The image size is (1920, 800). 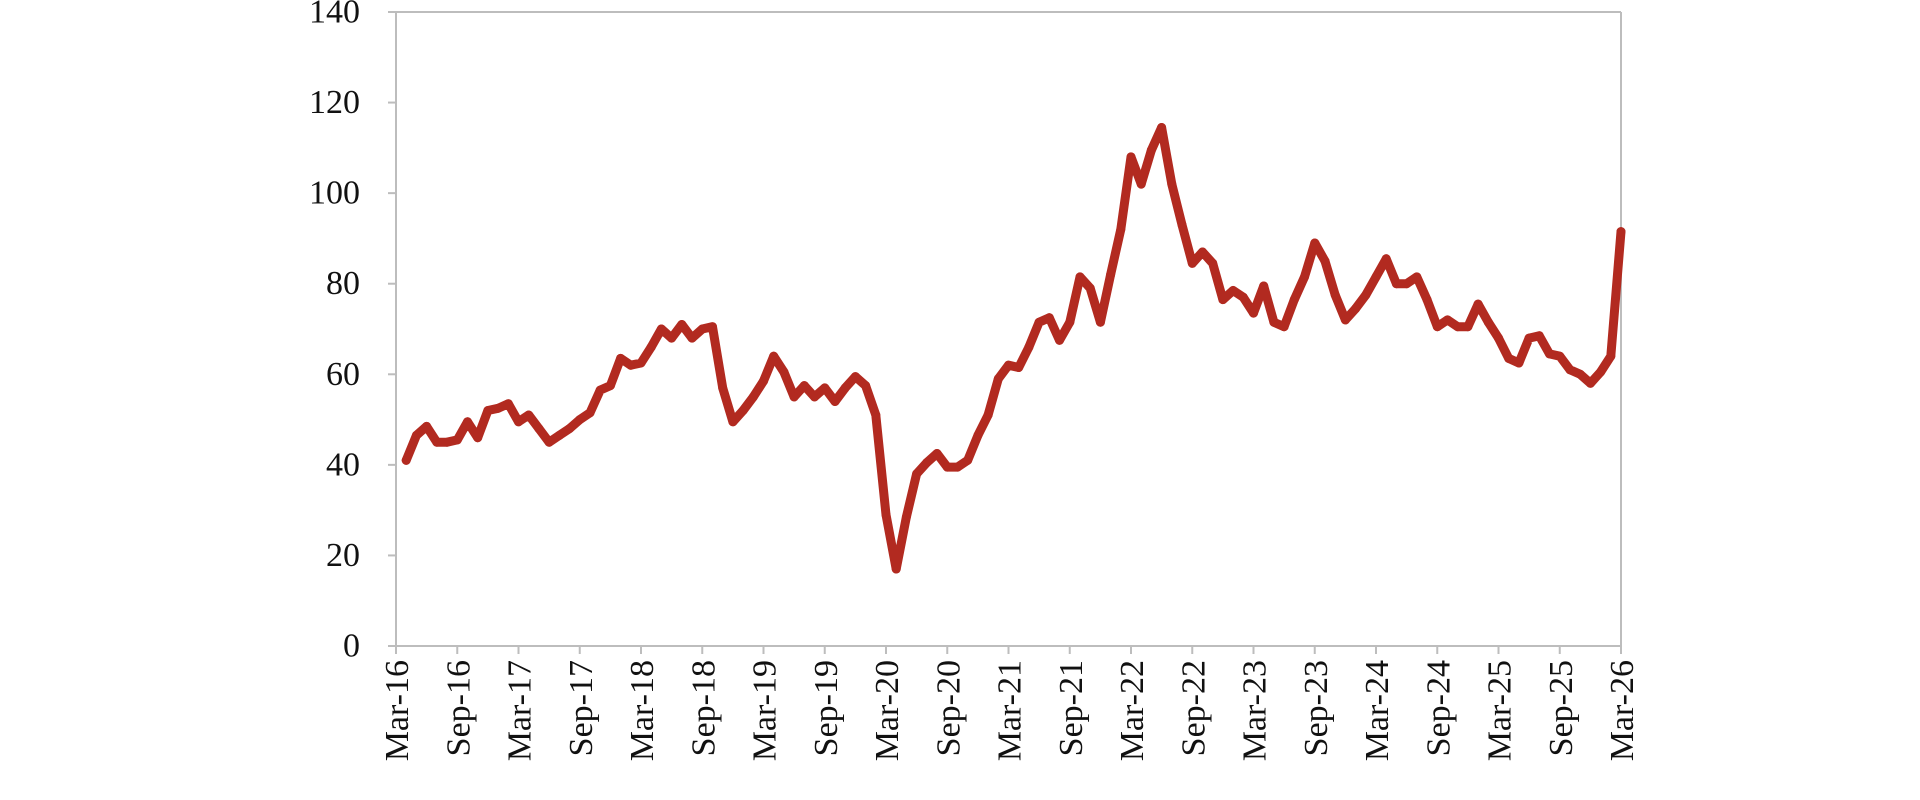 What do you see at coordinates (343, 555) in the screenshot?
I see `y-tick-label: 20` at bounding box center [343, 555].